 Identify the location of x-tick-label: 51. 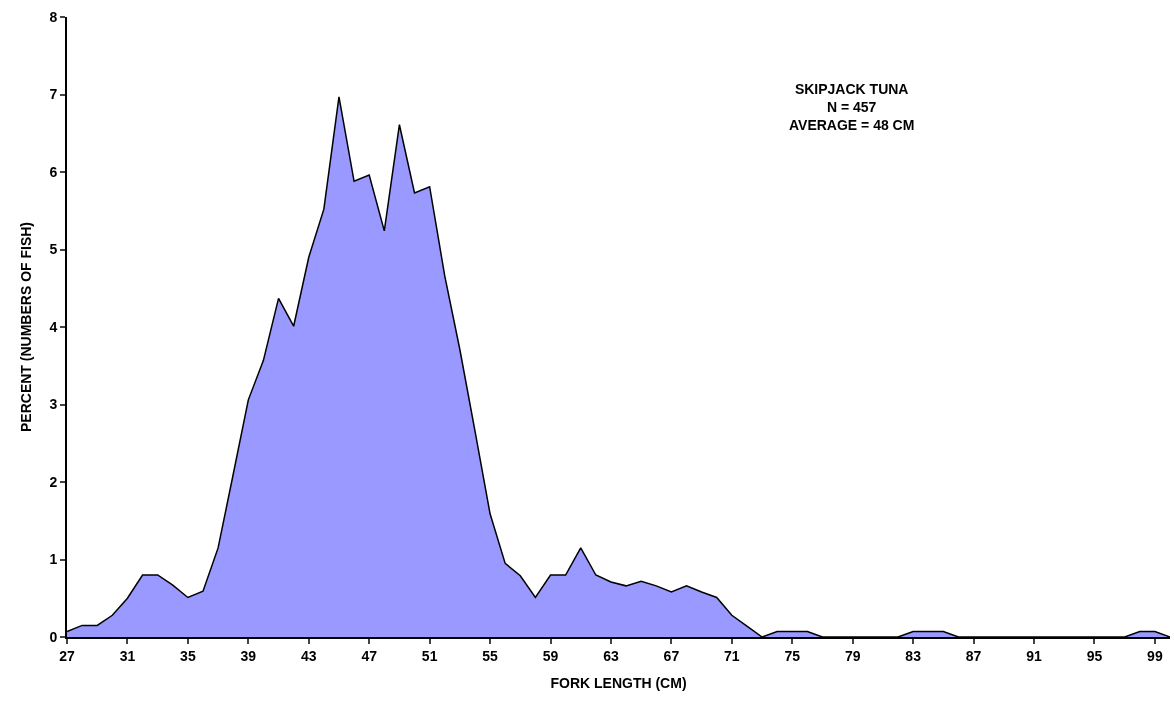
(429, 655).